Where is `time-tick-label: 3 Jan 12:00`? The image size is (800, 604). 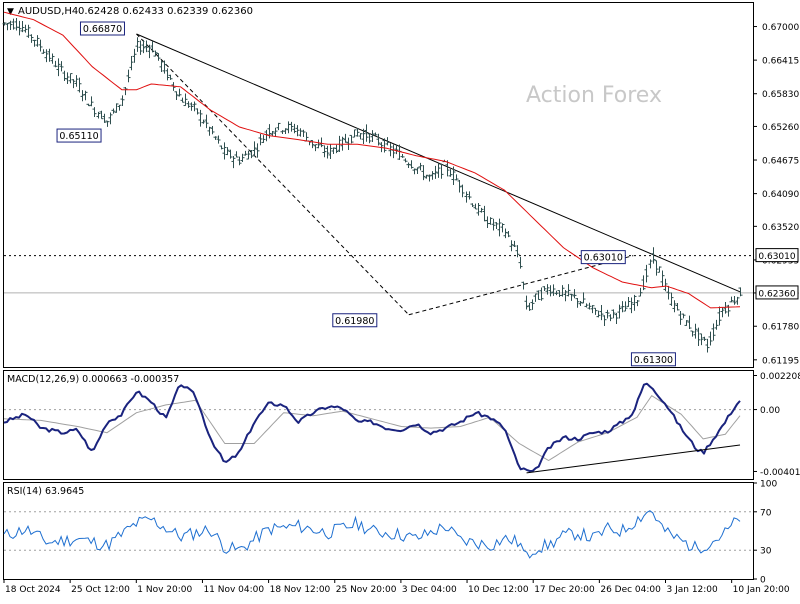 time-tick-label: 3 Jan 12:00 is located at coordinates (693, 590).